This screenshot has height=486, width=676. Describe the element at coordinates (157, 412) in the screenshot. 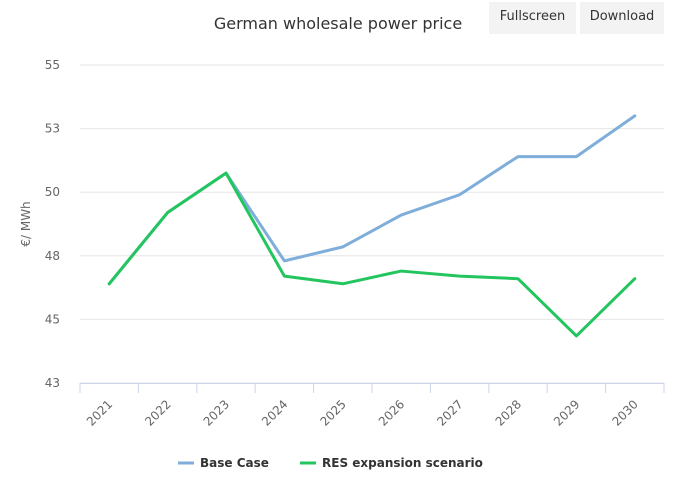

I see `x-tick-label: 2022` at that location.